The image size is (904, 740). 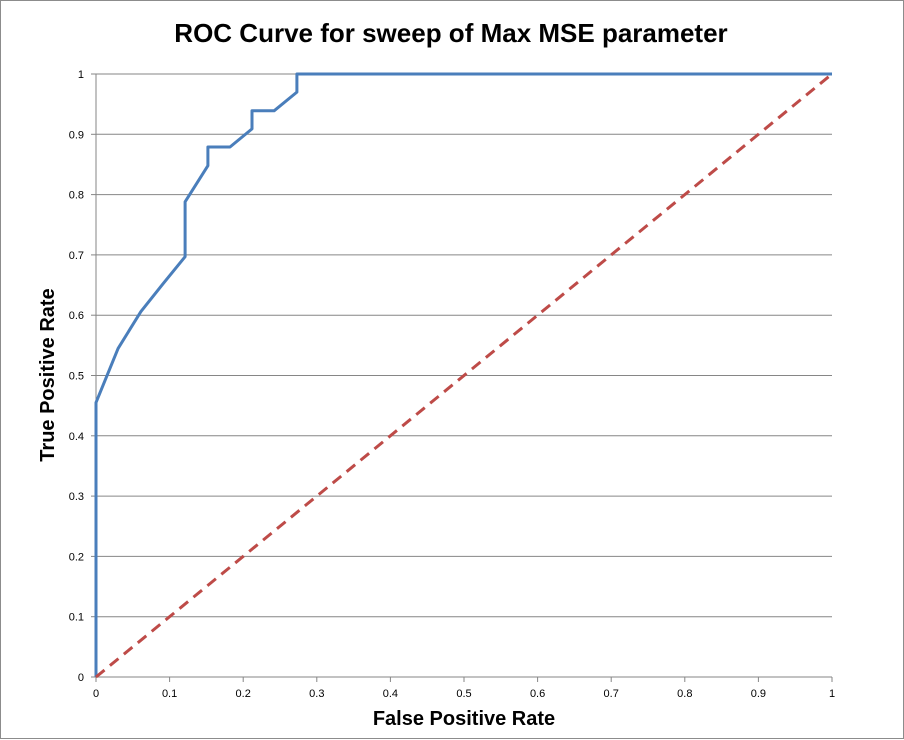 I want to click on y-tick-label-7: 0.7, so click(x=76, y=256).